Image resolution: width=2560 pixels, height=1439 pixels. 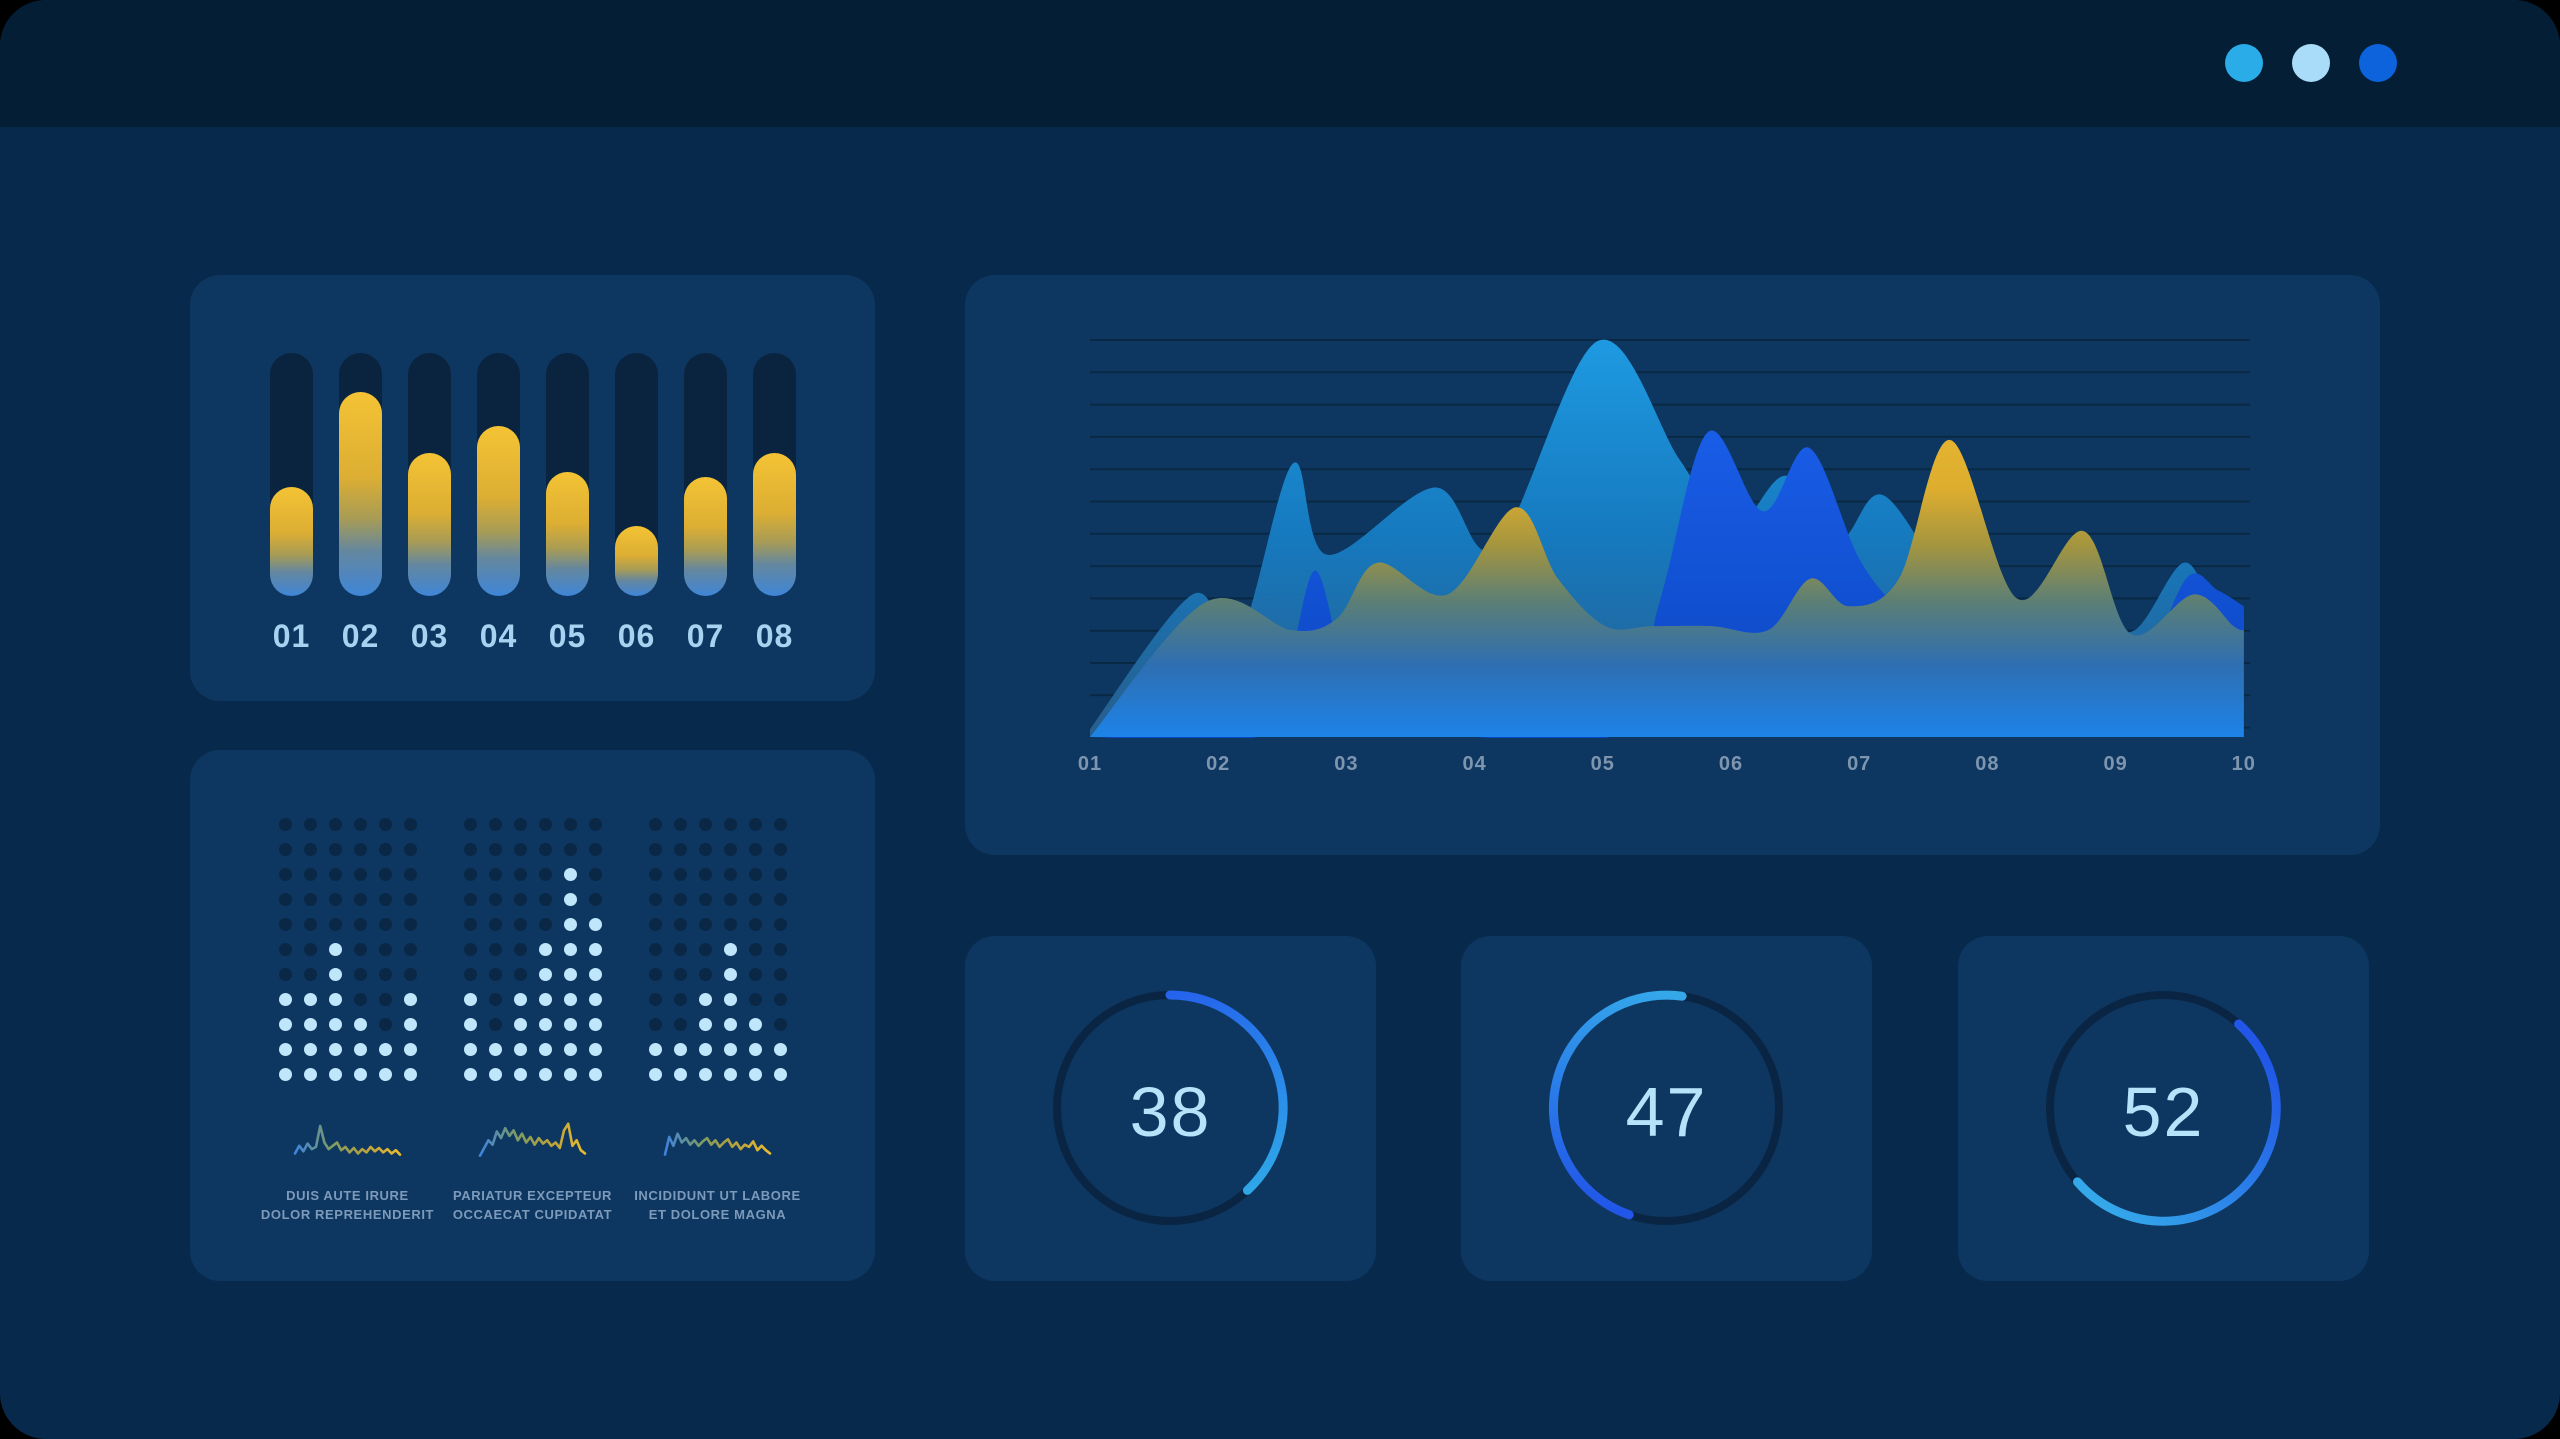 I want to click on window-control-light-button, so click(x=2311, y=63).